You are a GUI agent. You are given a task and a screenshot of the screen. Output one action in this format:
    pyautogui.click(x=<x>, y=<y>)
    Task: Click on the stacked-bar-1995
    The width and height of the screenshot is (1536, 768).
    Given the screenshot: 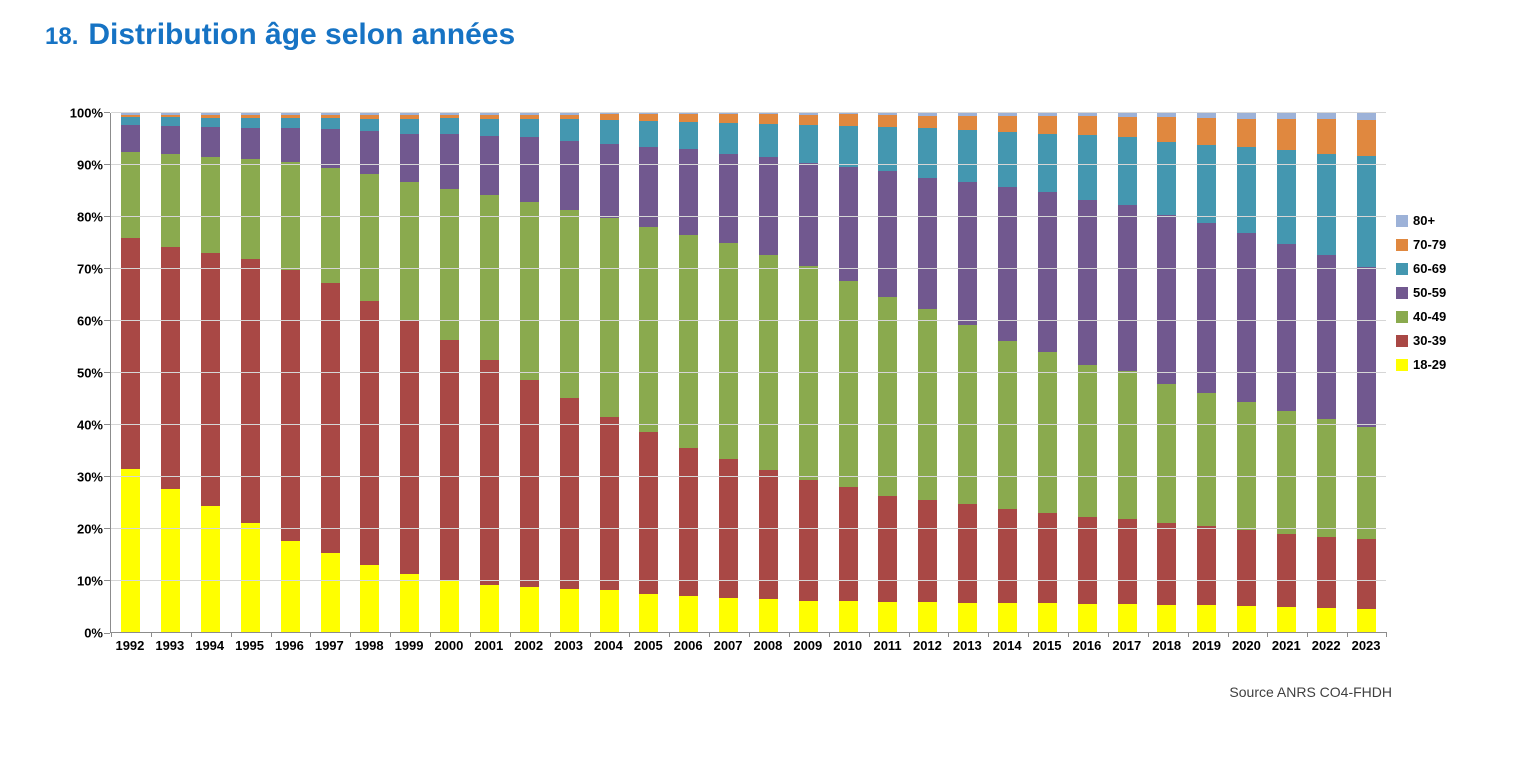 What is the action you would take?
    pyautogui.click(x=250, y=372)
    